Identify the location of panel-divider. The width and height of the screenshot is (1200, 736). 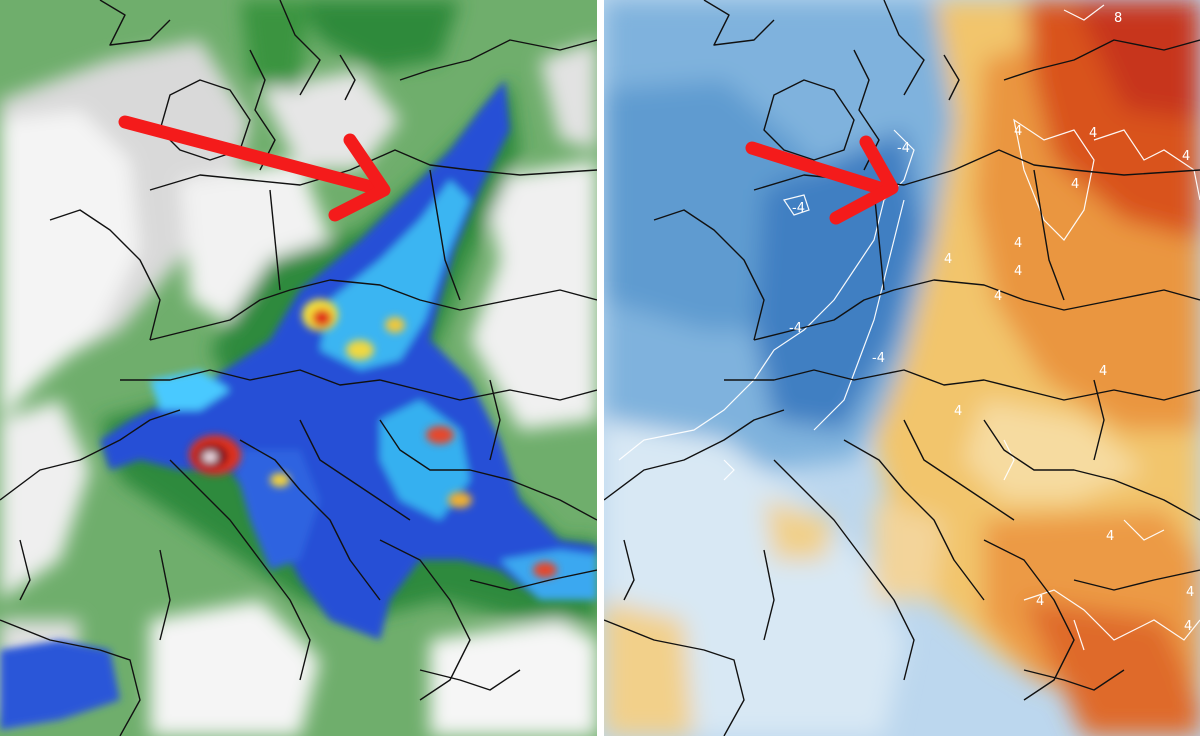
(600, 368).